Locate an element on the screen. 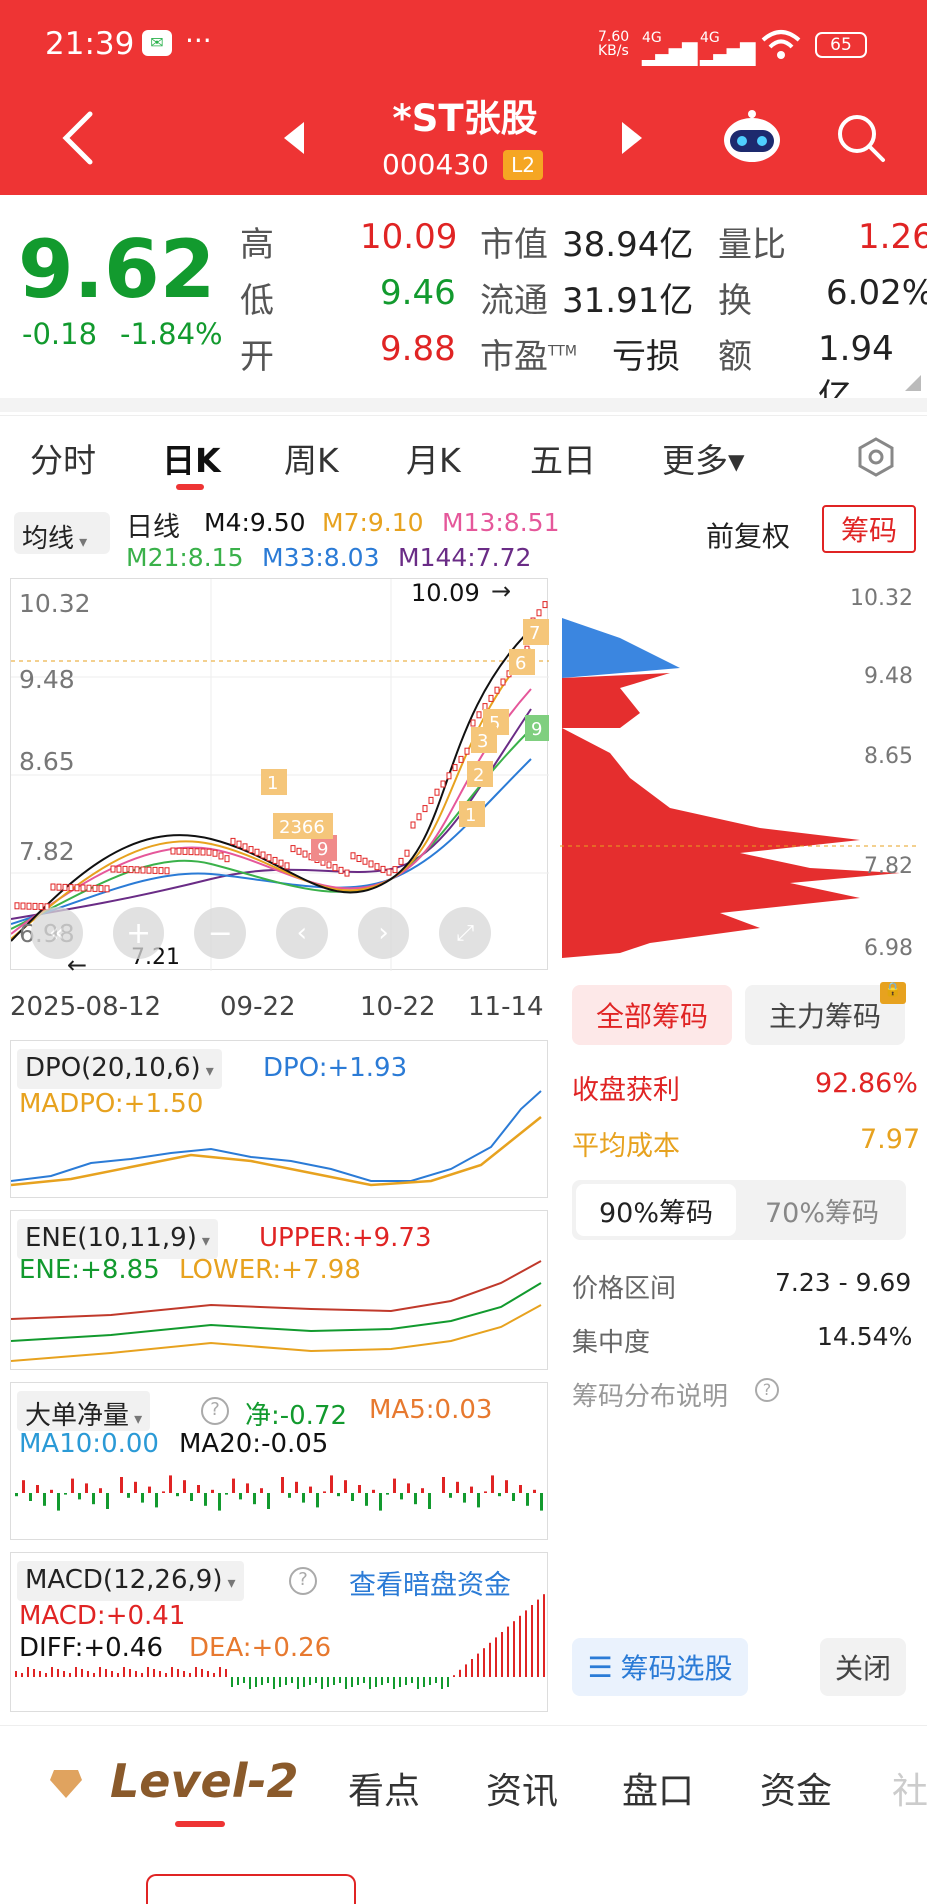  nav-community: 社 is located at coordinates (909, 1791).